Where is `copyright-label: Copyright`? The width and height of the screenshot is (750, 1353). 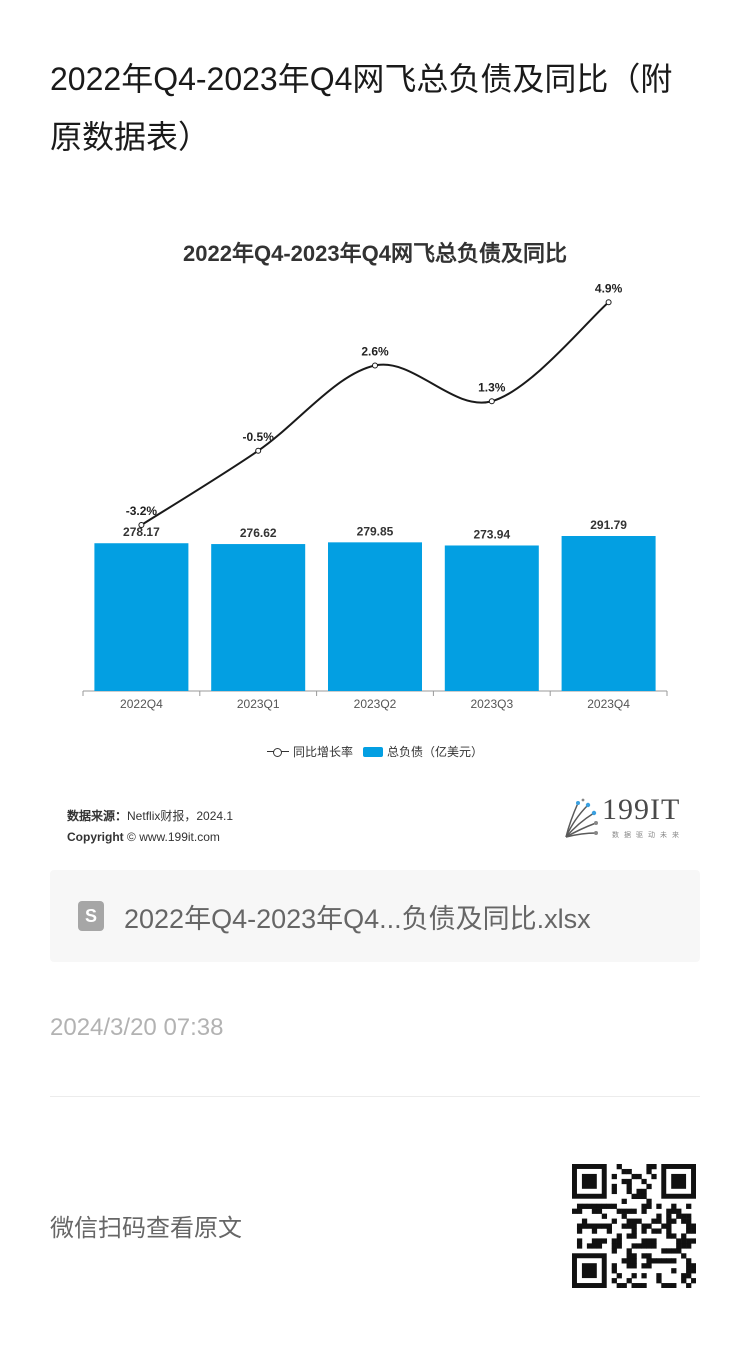
copyright-label: Copyright is located at coordinates (95, 837).